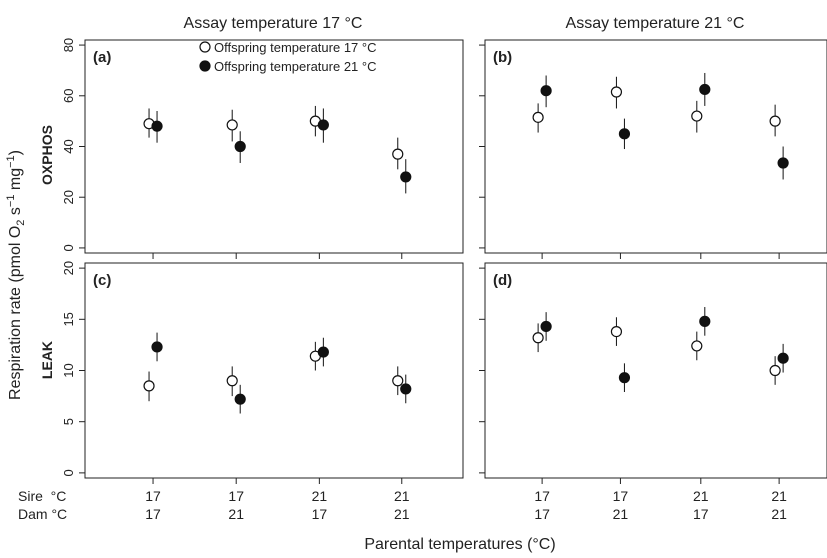 This screenshot has width=827, height=558. Describe the element at coordinates (68, 146) in the screenshot. I see `y-tick-label: 40` at that location.